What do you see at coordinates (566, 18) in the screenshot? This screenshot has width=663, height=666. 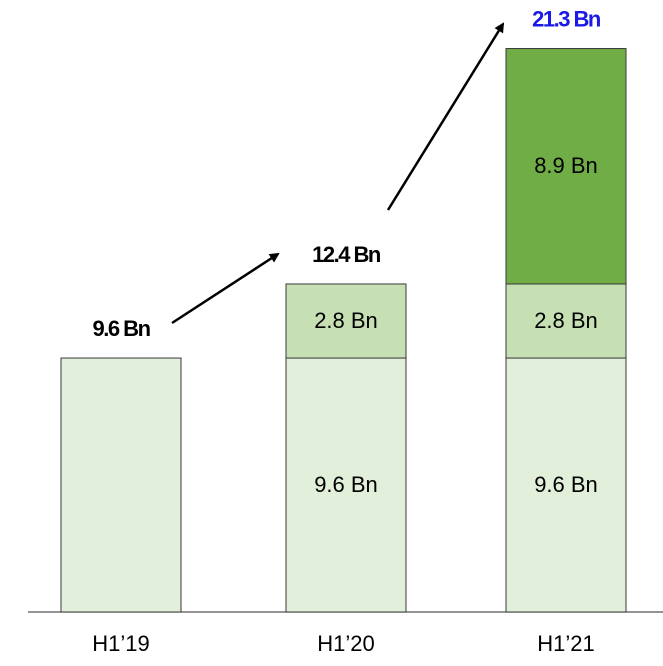 I see `total-label: 21.3 Bn` at bounding box center [566, 18].